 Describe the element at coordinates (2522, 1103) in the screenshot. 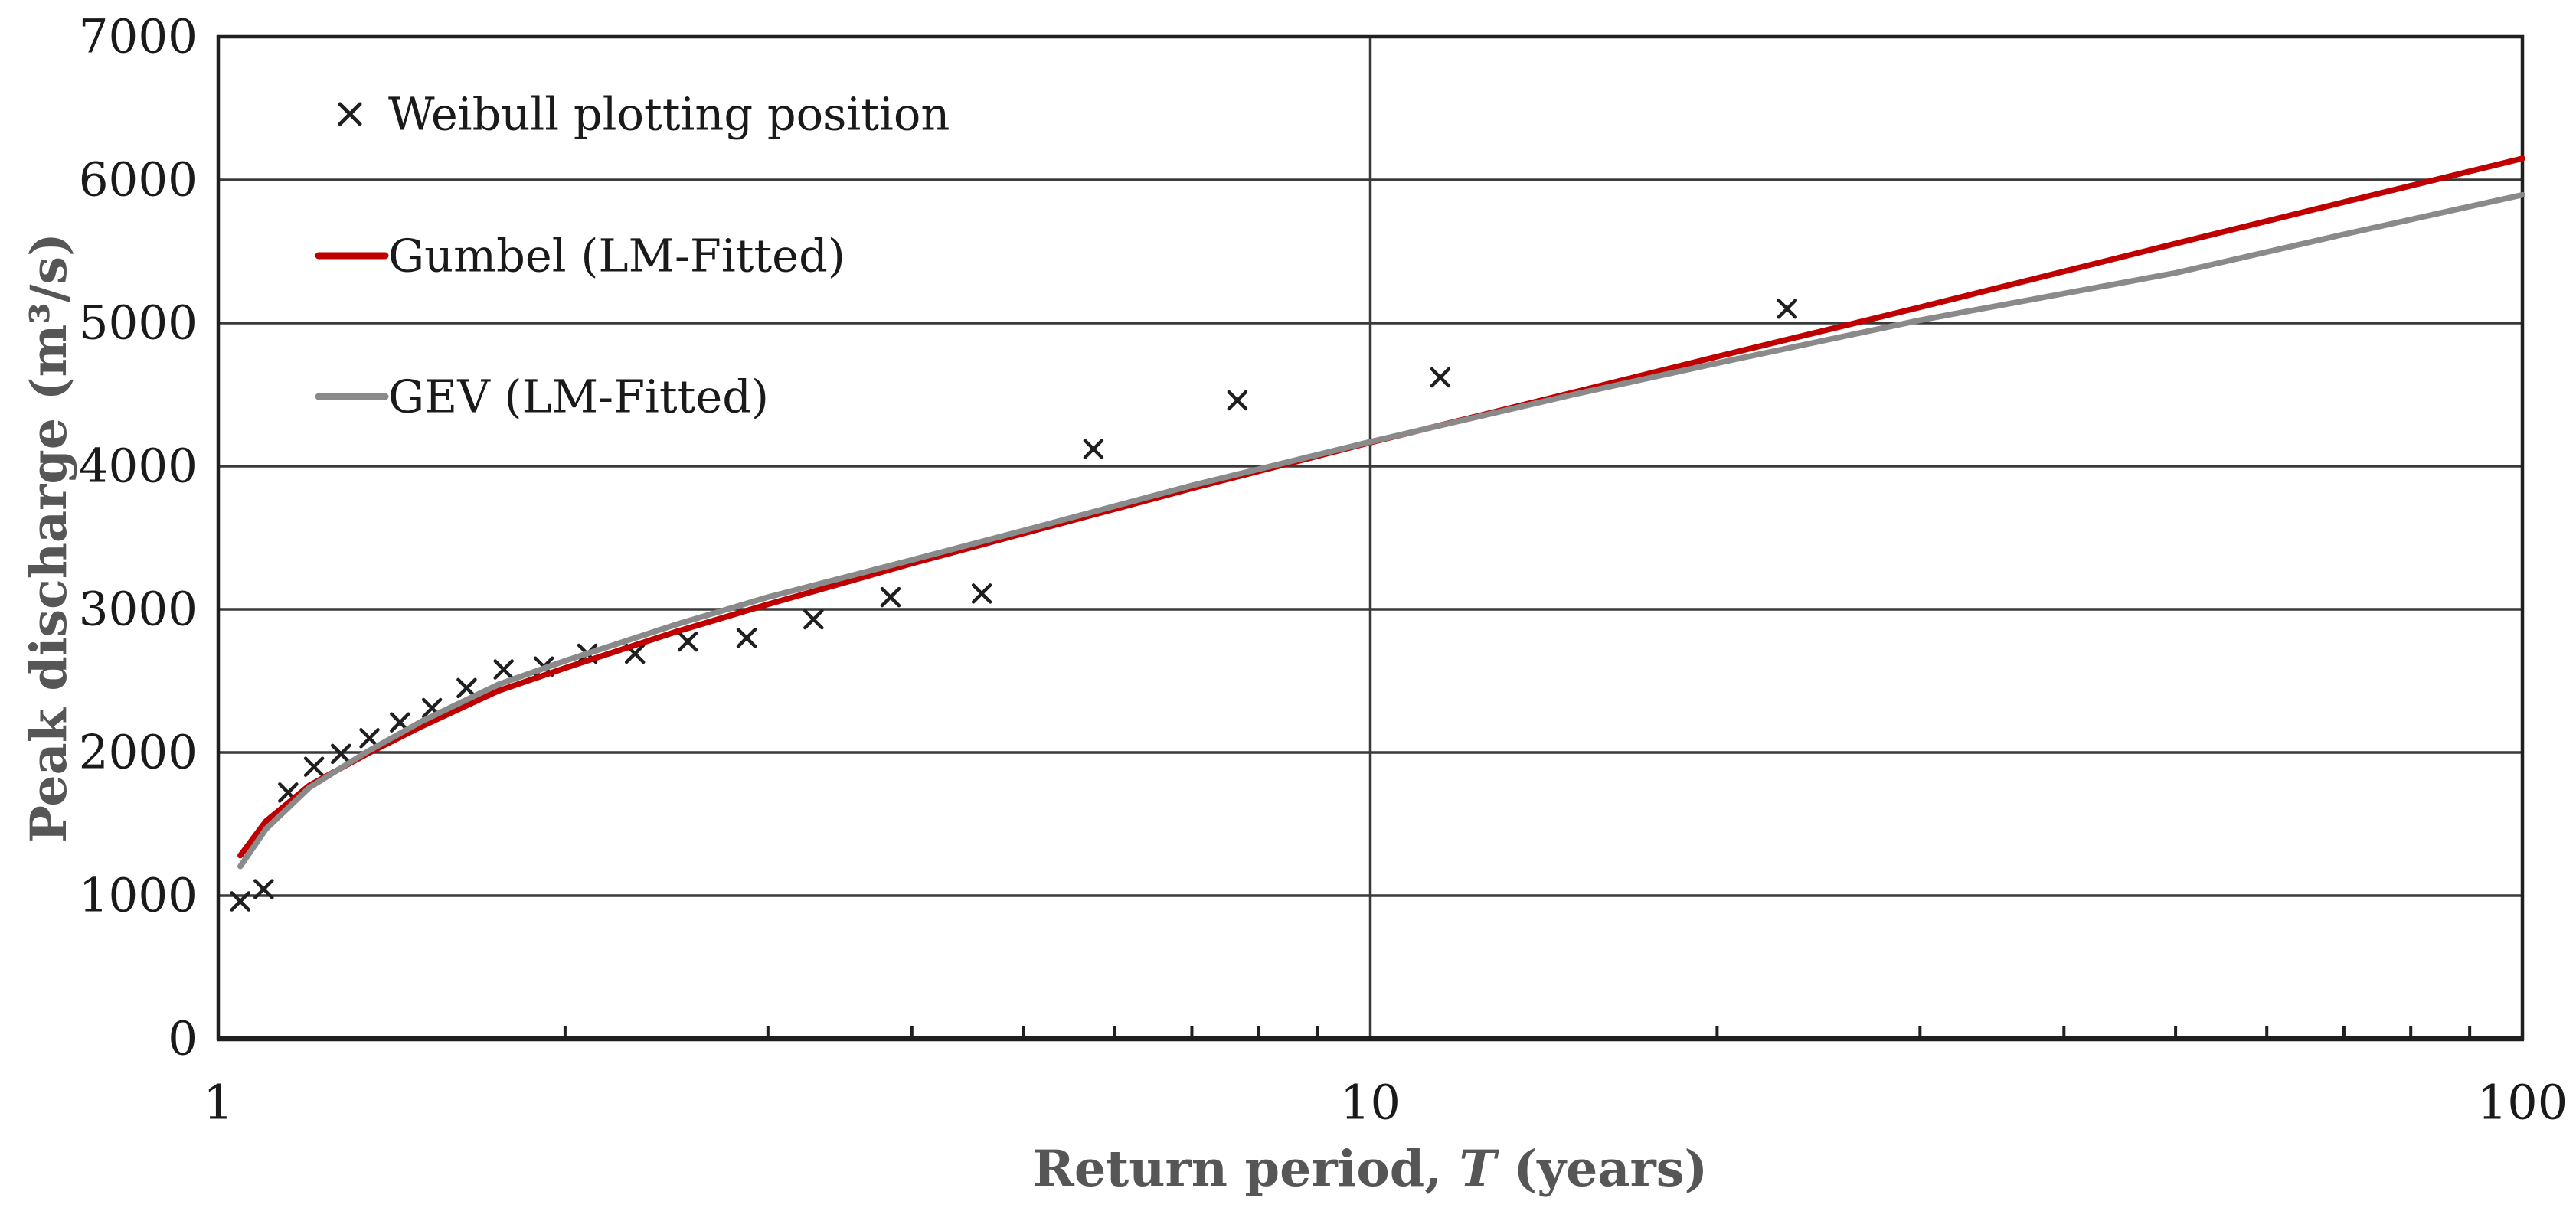

I see `x-tick-label-100: 100` at that location.